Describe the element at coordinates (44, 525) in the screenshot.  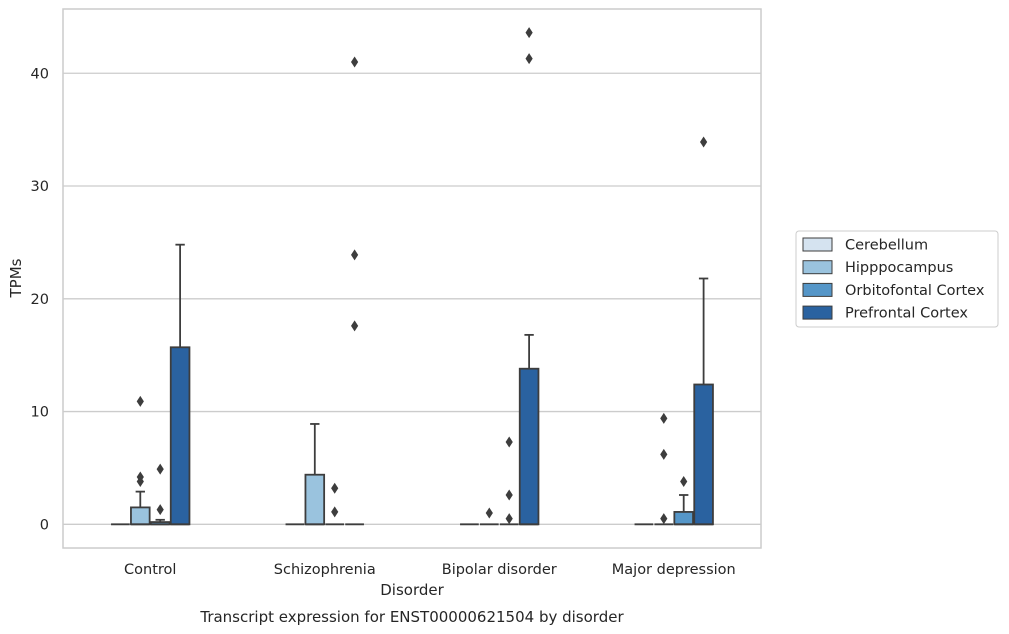
I see `y-tick-label: 0` at that location.